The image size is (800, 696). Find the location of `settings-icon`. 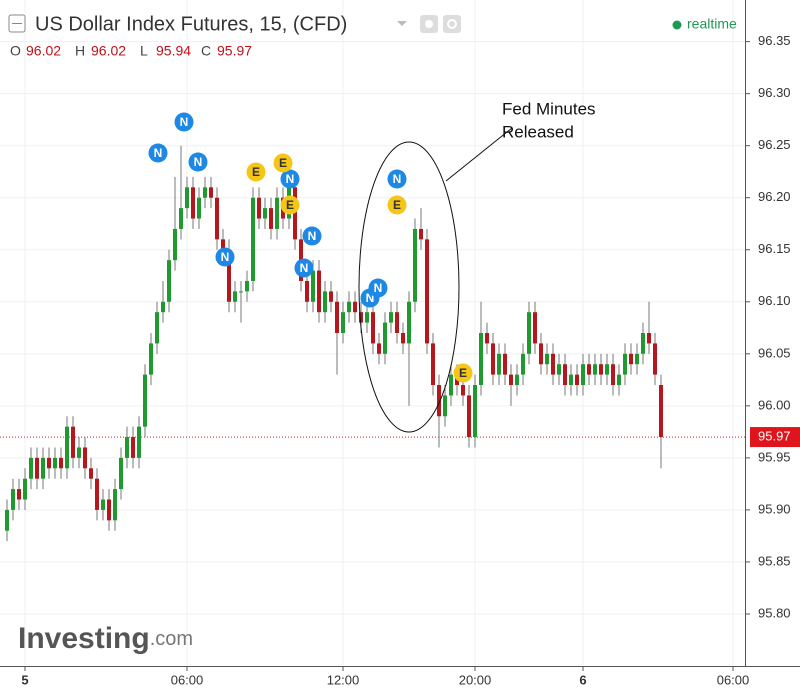

settings-icon is located at coordinates (452, 24).